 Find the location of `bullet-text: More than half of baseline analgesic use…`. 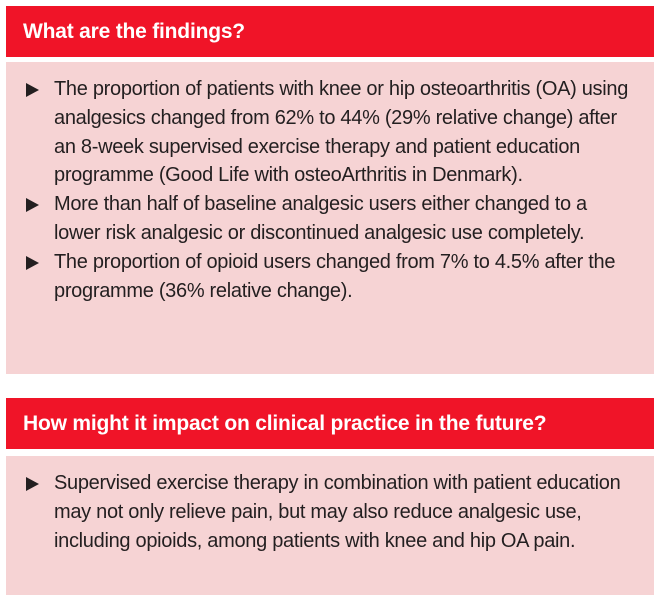

bullet-text: More than half of baseline analgesic use… is located at coordinates (320, 218).